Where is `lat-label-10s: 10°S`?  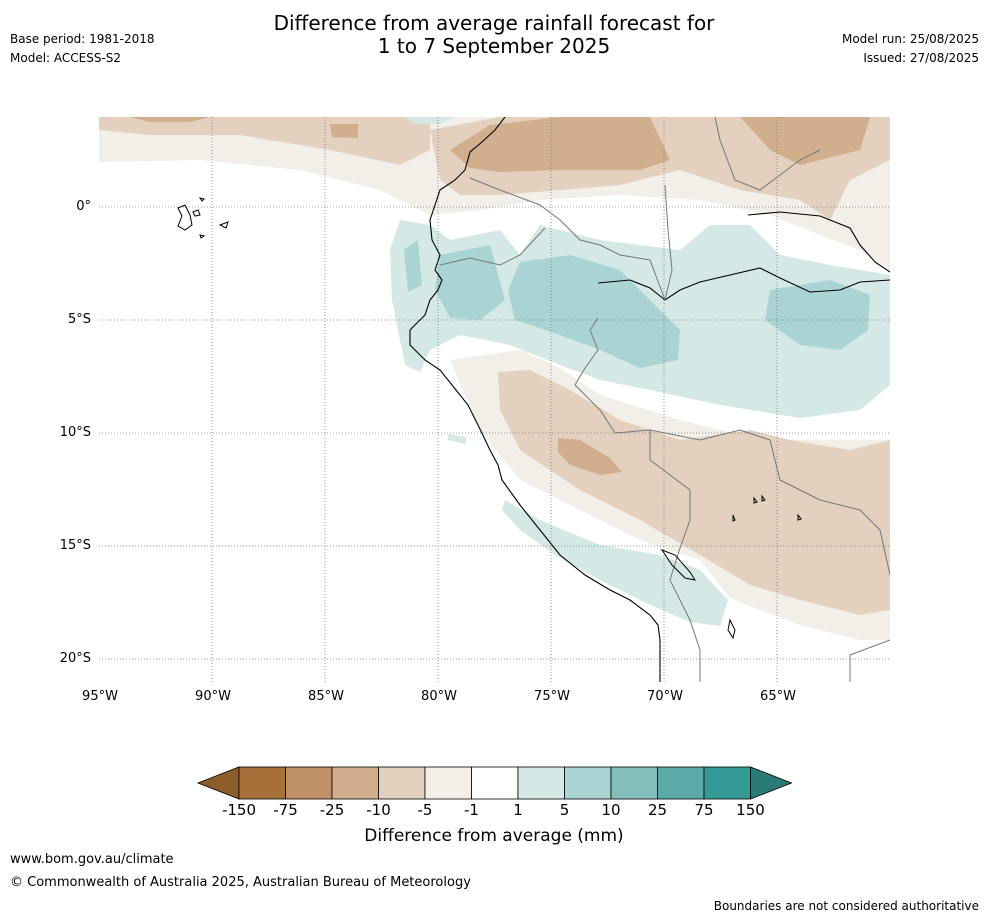
lat-label-10s: 10°S is located at coordinates (75, 432).